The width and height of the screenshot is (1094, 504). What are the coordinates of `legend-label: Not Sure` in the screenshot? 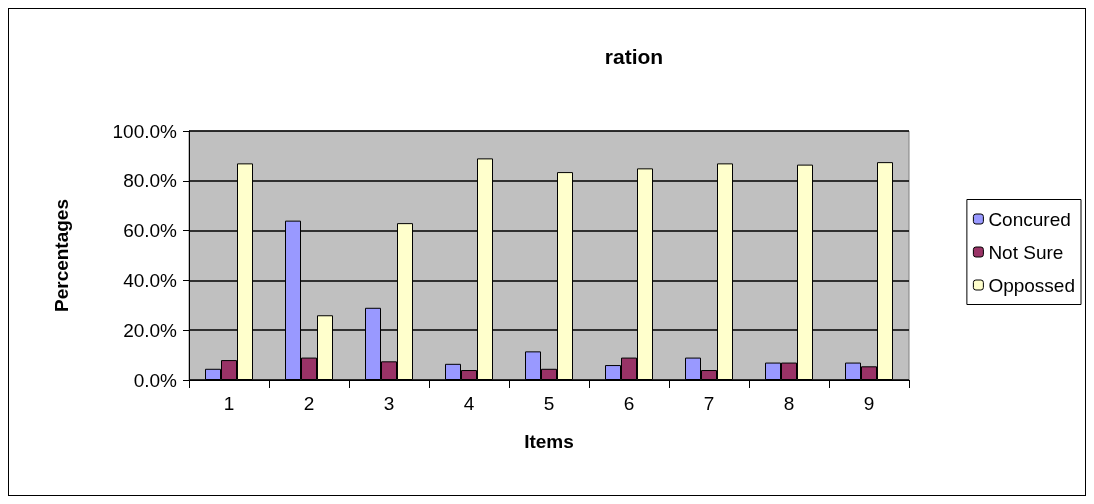 It's located at (1026, 252).